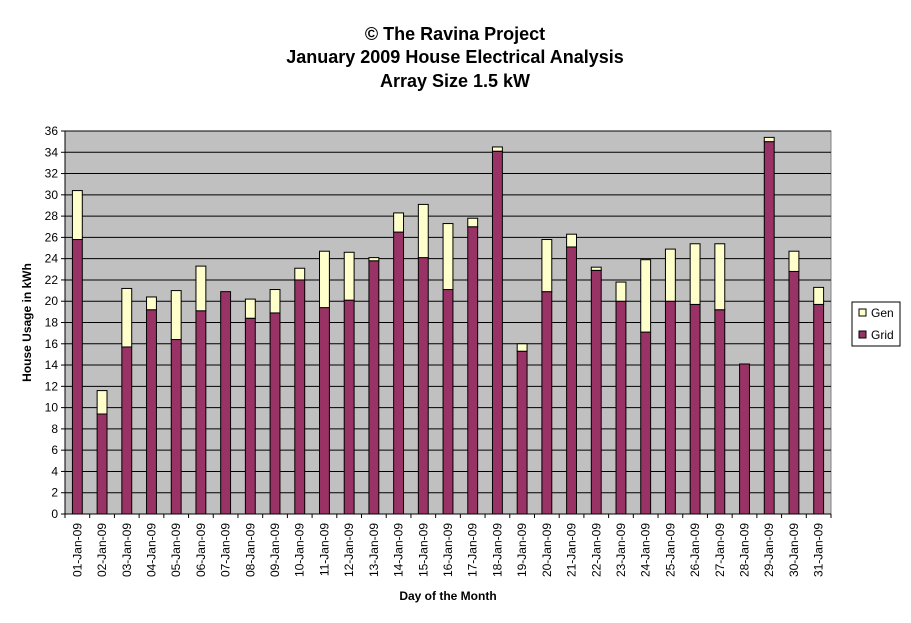 The height and width of the screenshot is (623, 911). What do you see at coordinates (745, 550) in the screenshot?
I see `x-tick-label: 28-Jan-09` at bounding box center [745, 550].